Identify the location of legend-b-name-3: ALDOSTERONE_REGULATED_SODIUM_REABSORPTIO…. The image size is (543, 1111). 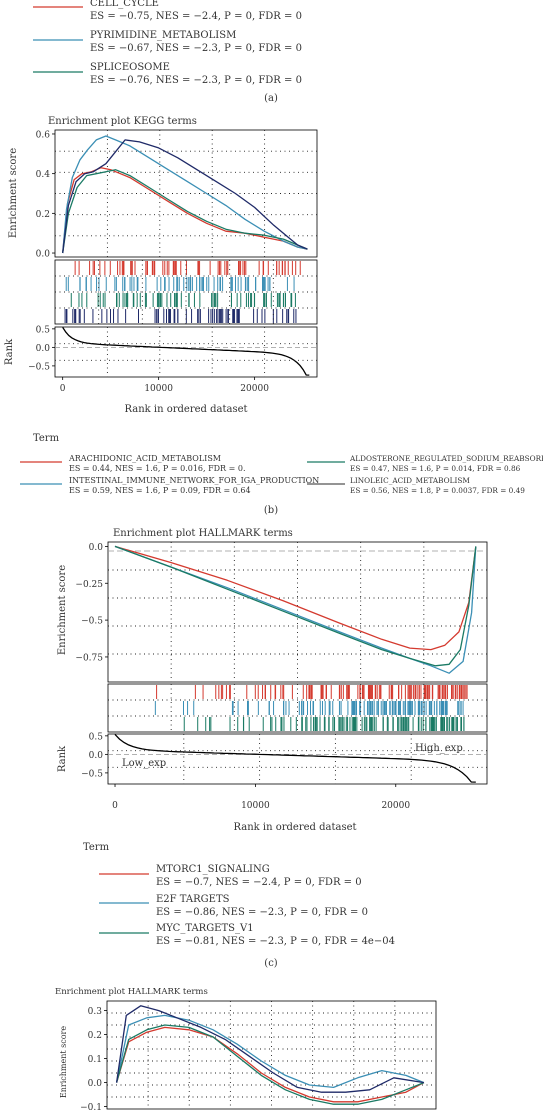
(446, 458).